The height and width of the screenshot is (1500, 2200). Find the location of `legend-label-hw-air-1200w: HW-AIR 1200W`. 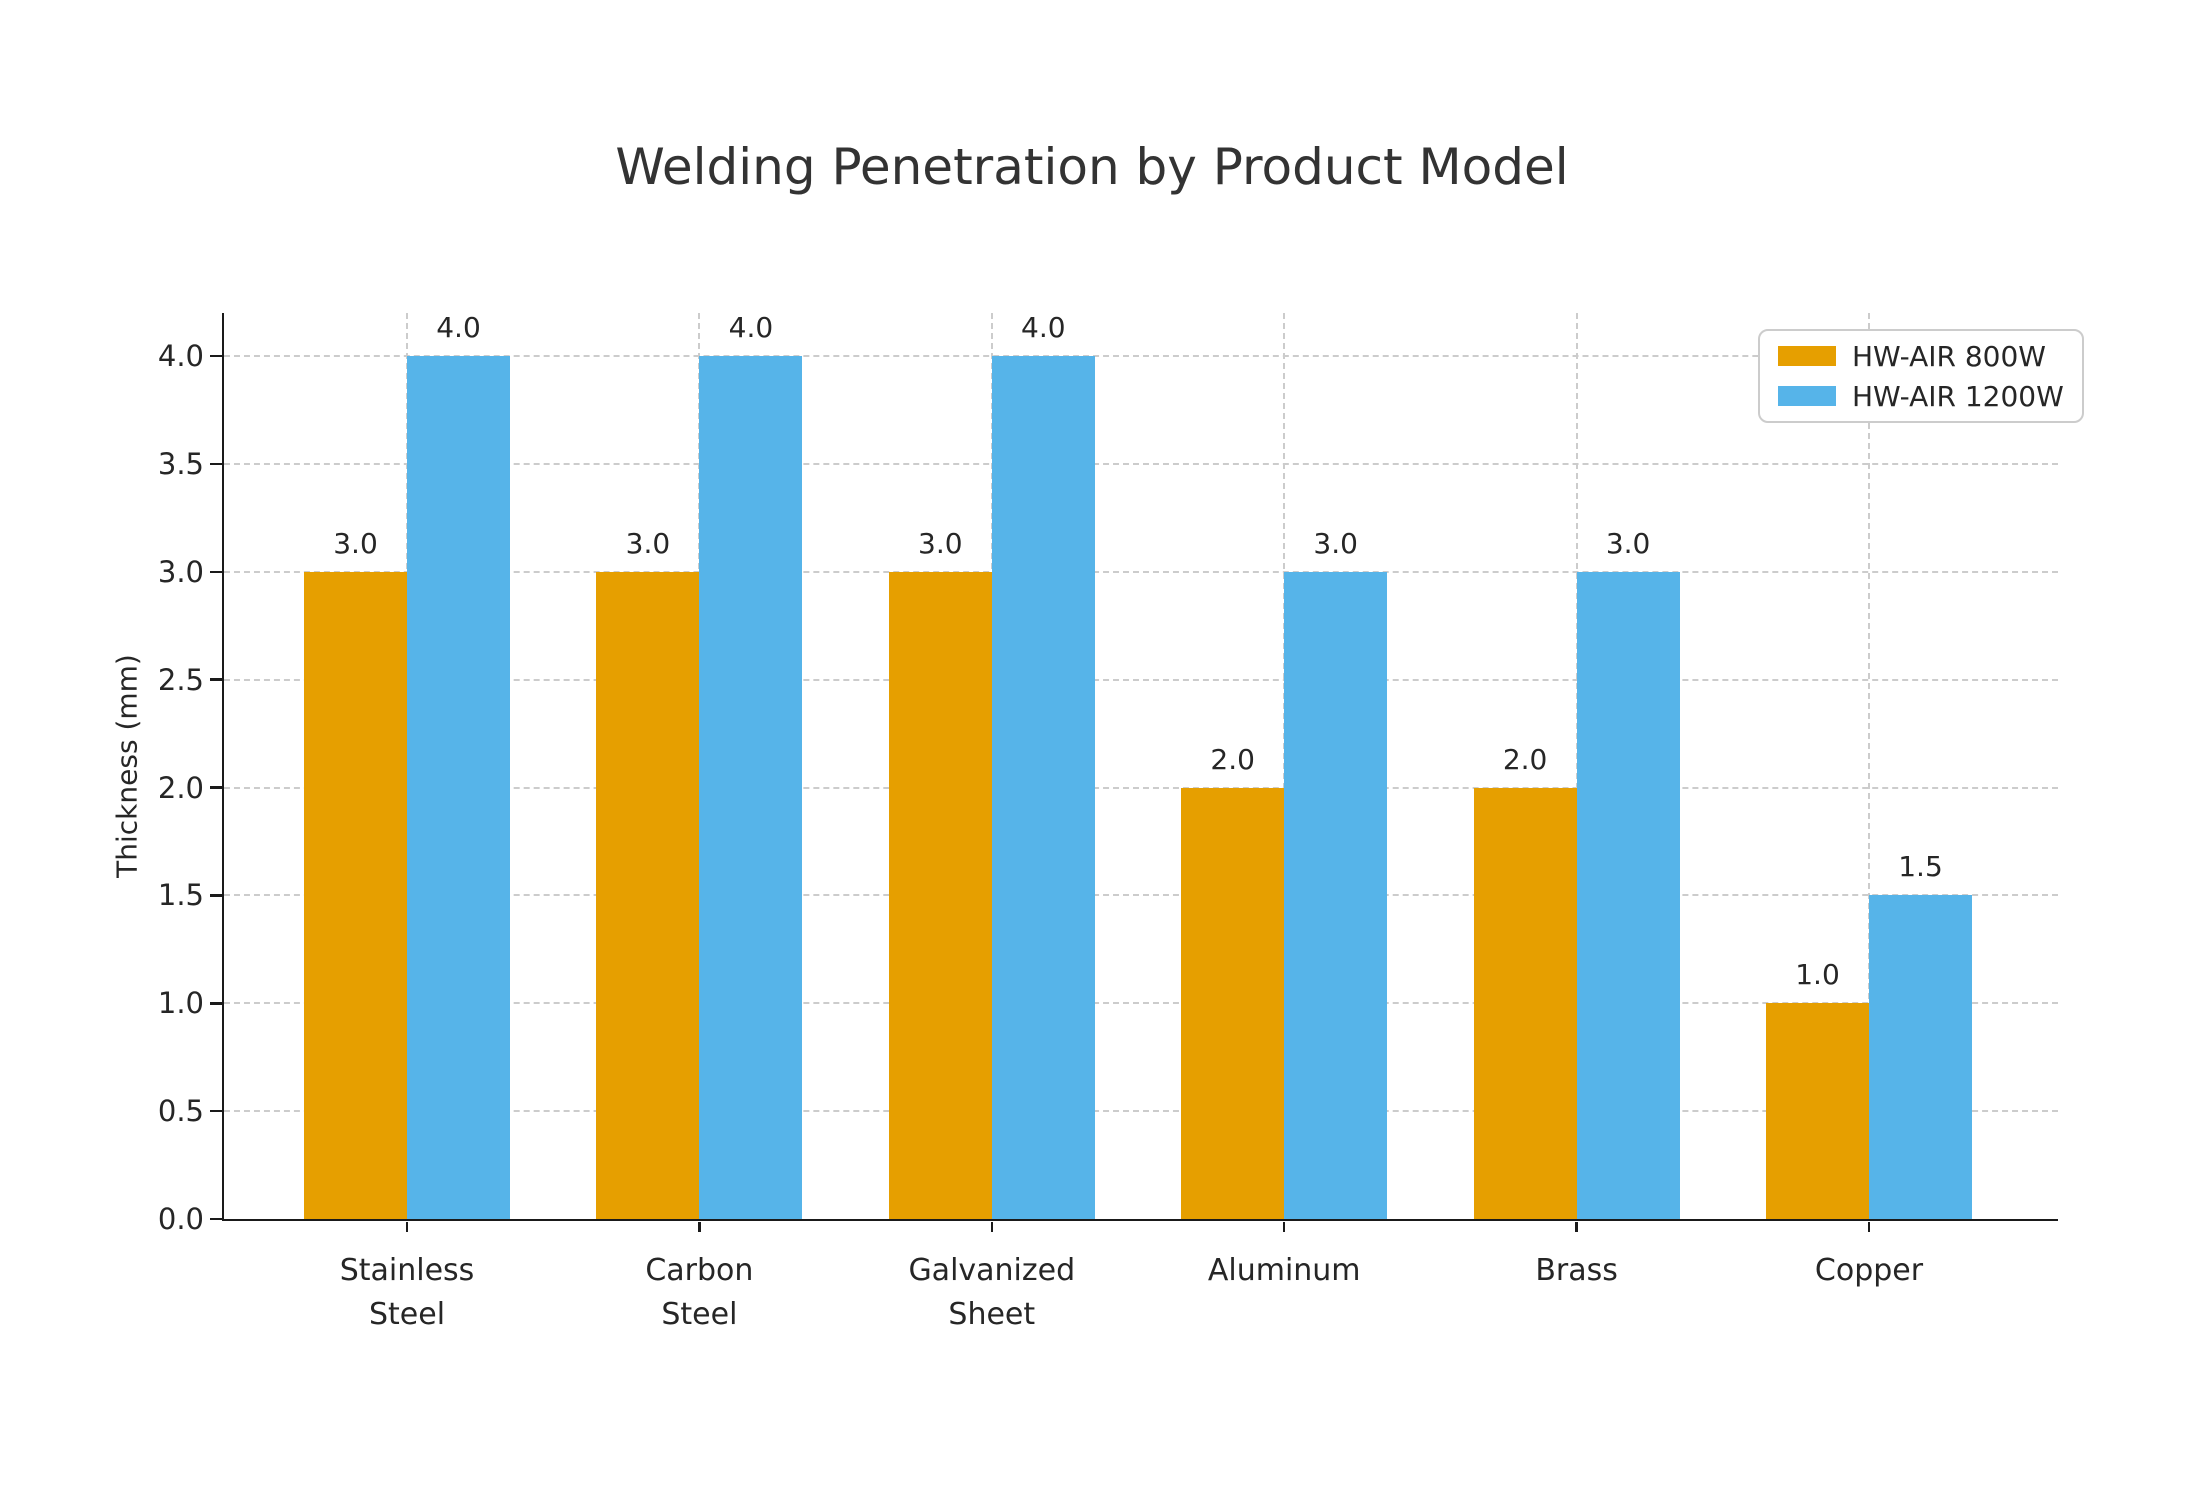

legend-label-hw-air-1200w: HW-AIR 1200W is located at coordinates (1958, 396).